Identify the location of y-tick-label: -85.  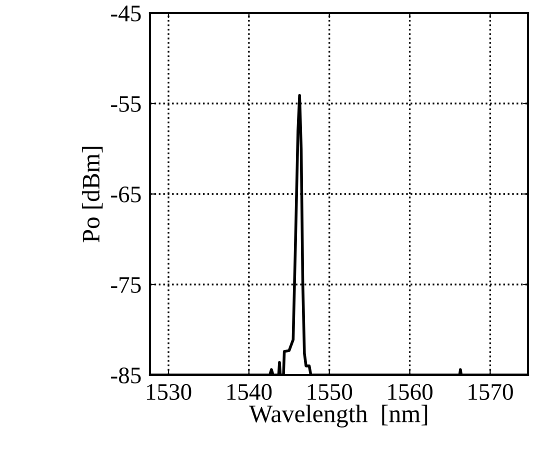
(126, 375).